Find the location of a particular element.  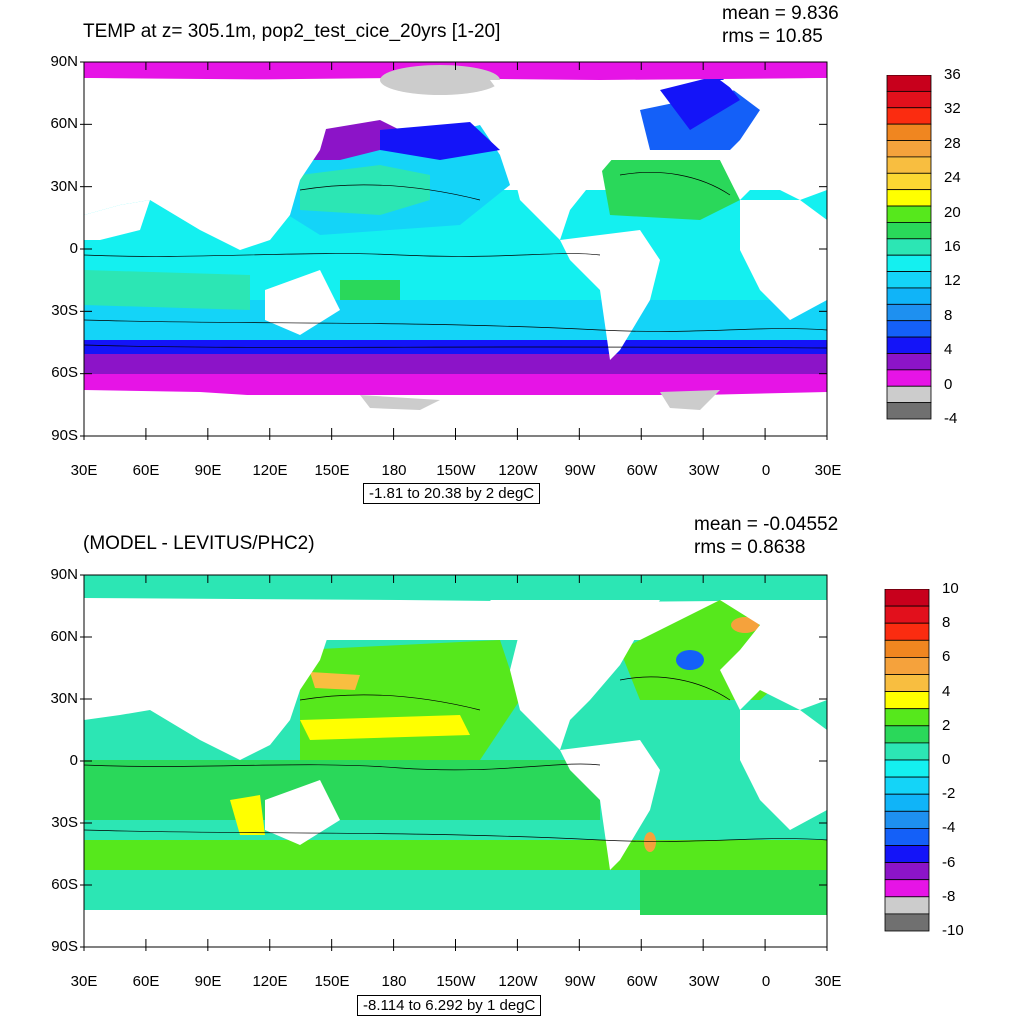

colorbar-label: 16 is located at coordinates (952, 246).